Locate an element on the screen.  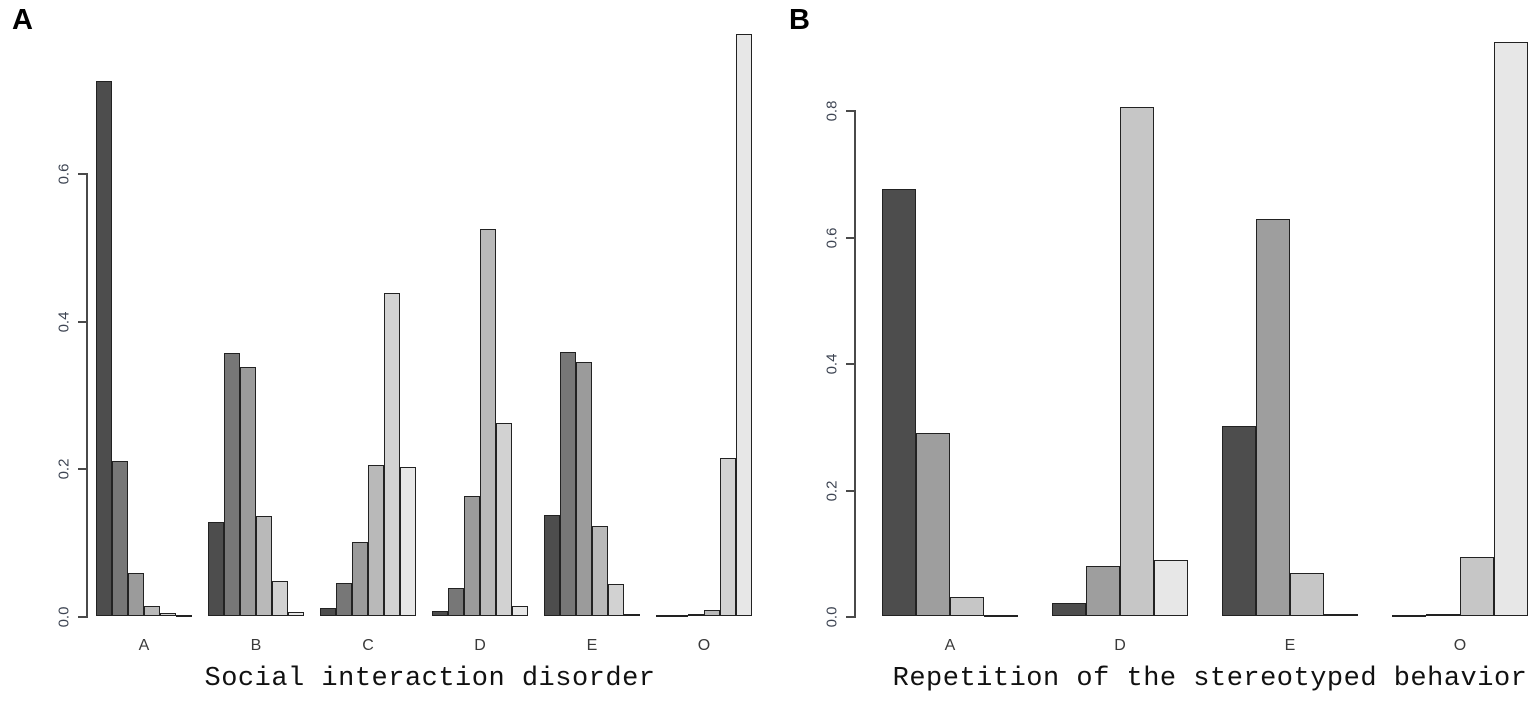
x-axis-title-b: Repetition of the stereotyped behavior is located at coordinates (1210, 679).